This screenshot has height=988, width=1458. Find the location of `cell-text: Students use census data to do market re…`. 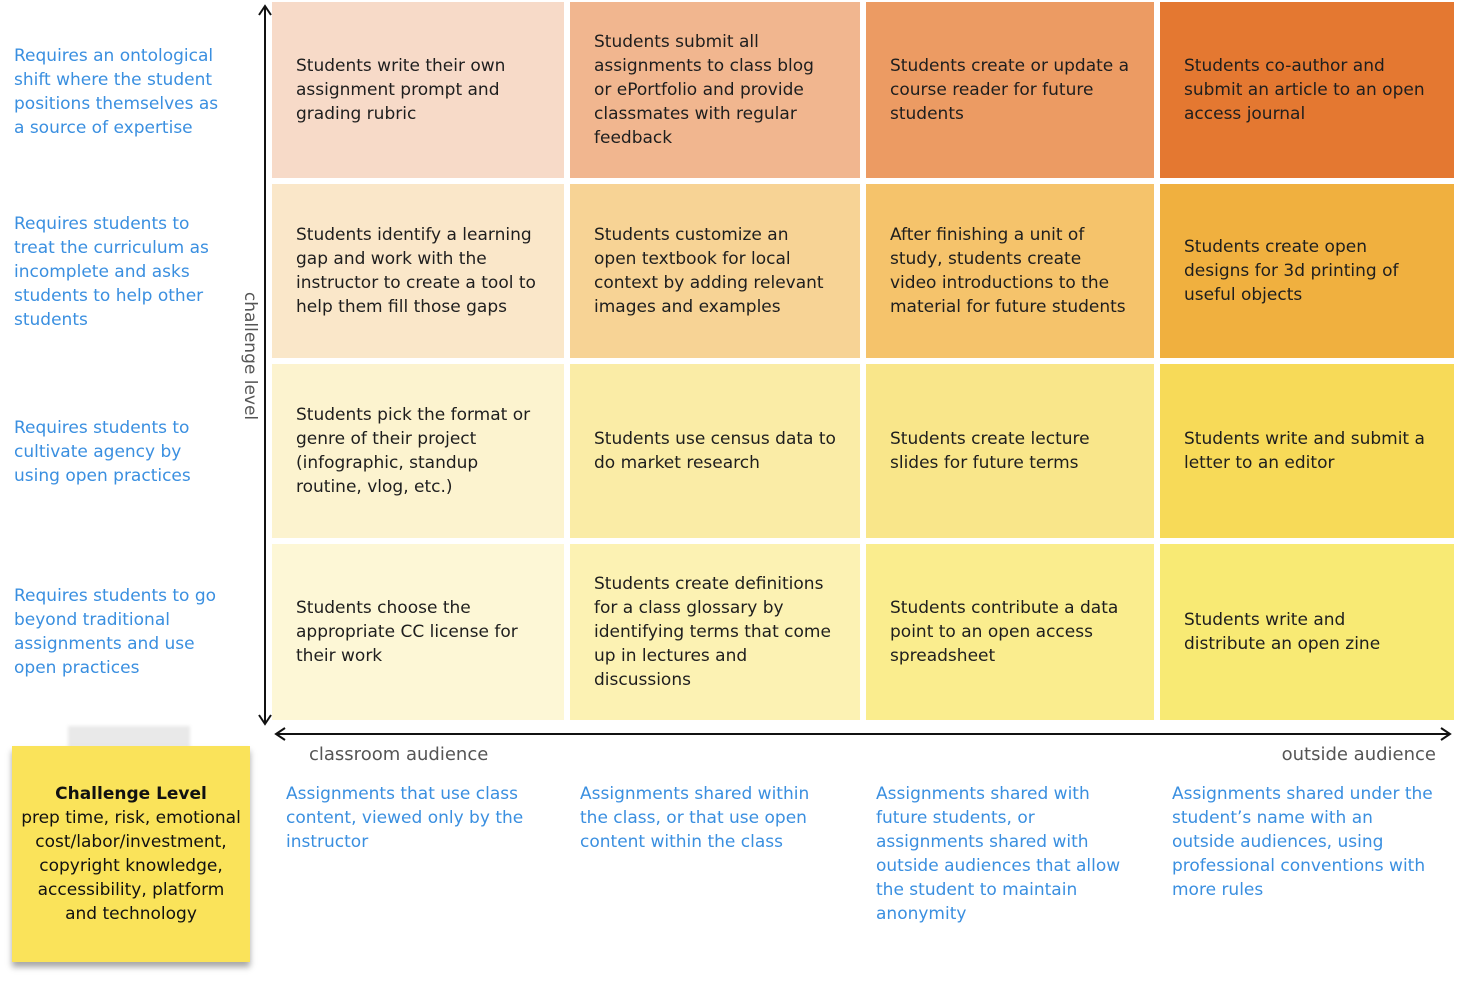

cell-text: Students use census data to do market re… is located at coordinates (715, 451).